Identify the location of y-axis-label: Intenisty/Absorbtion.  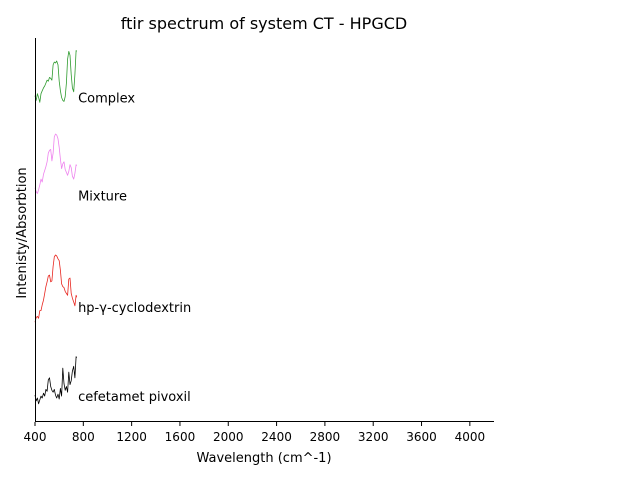
(22, 232).